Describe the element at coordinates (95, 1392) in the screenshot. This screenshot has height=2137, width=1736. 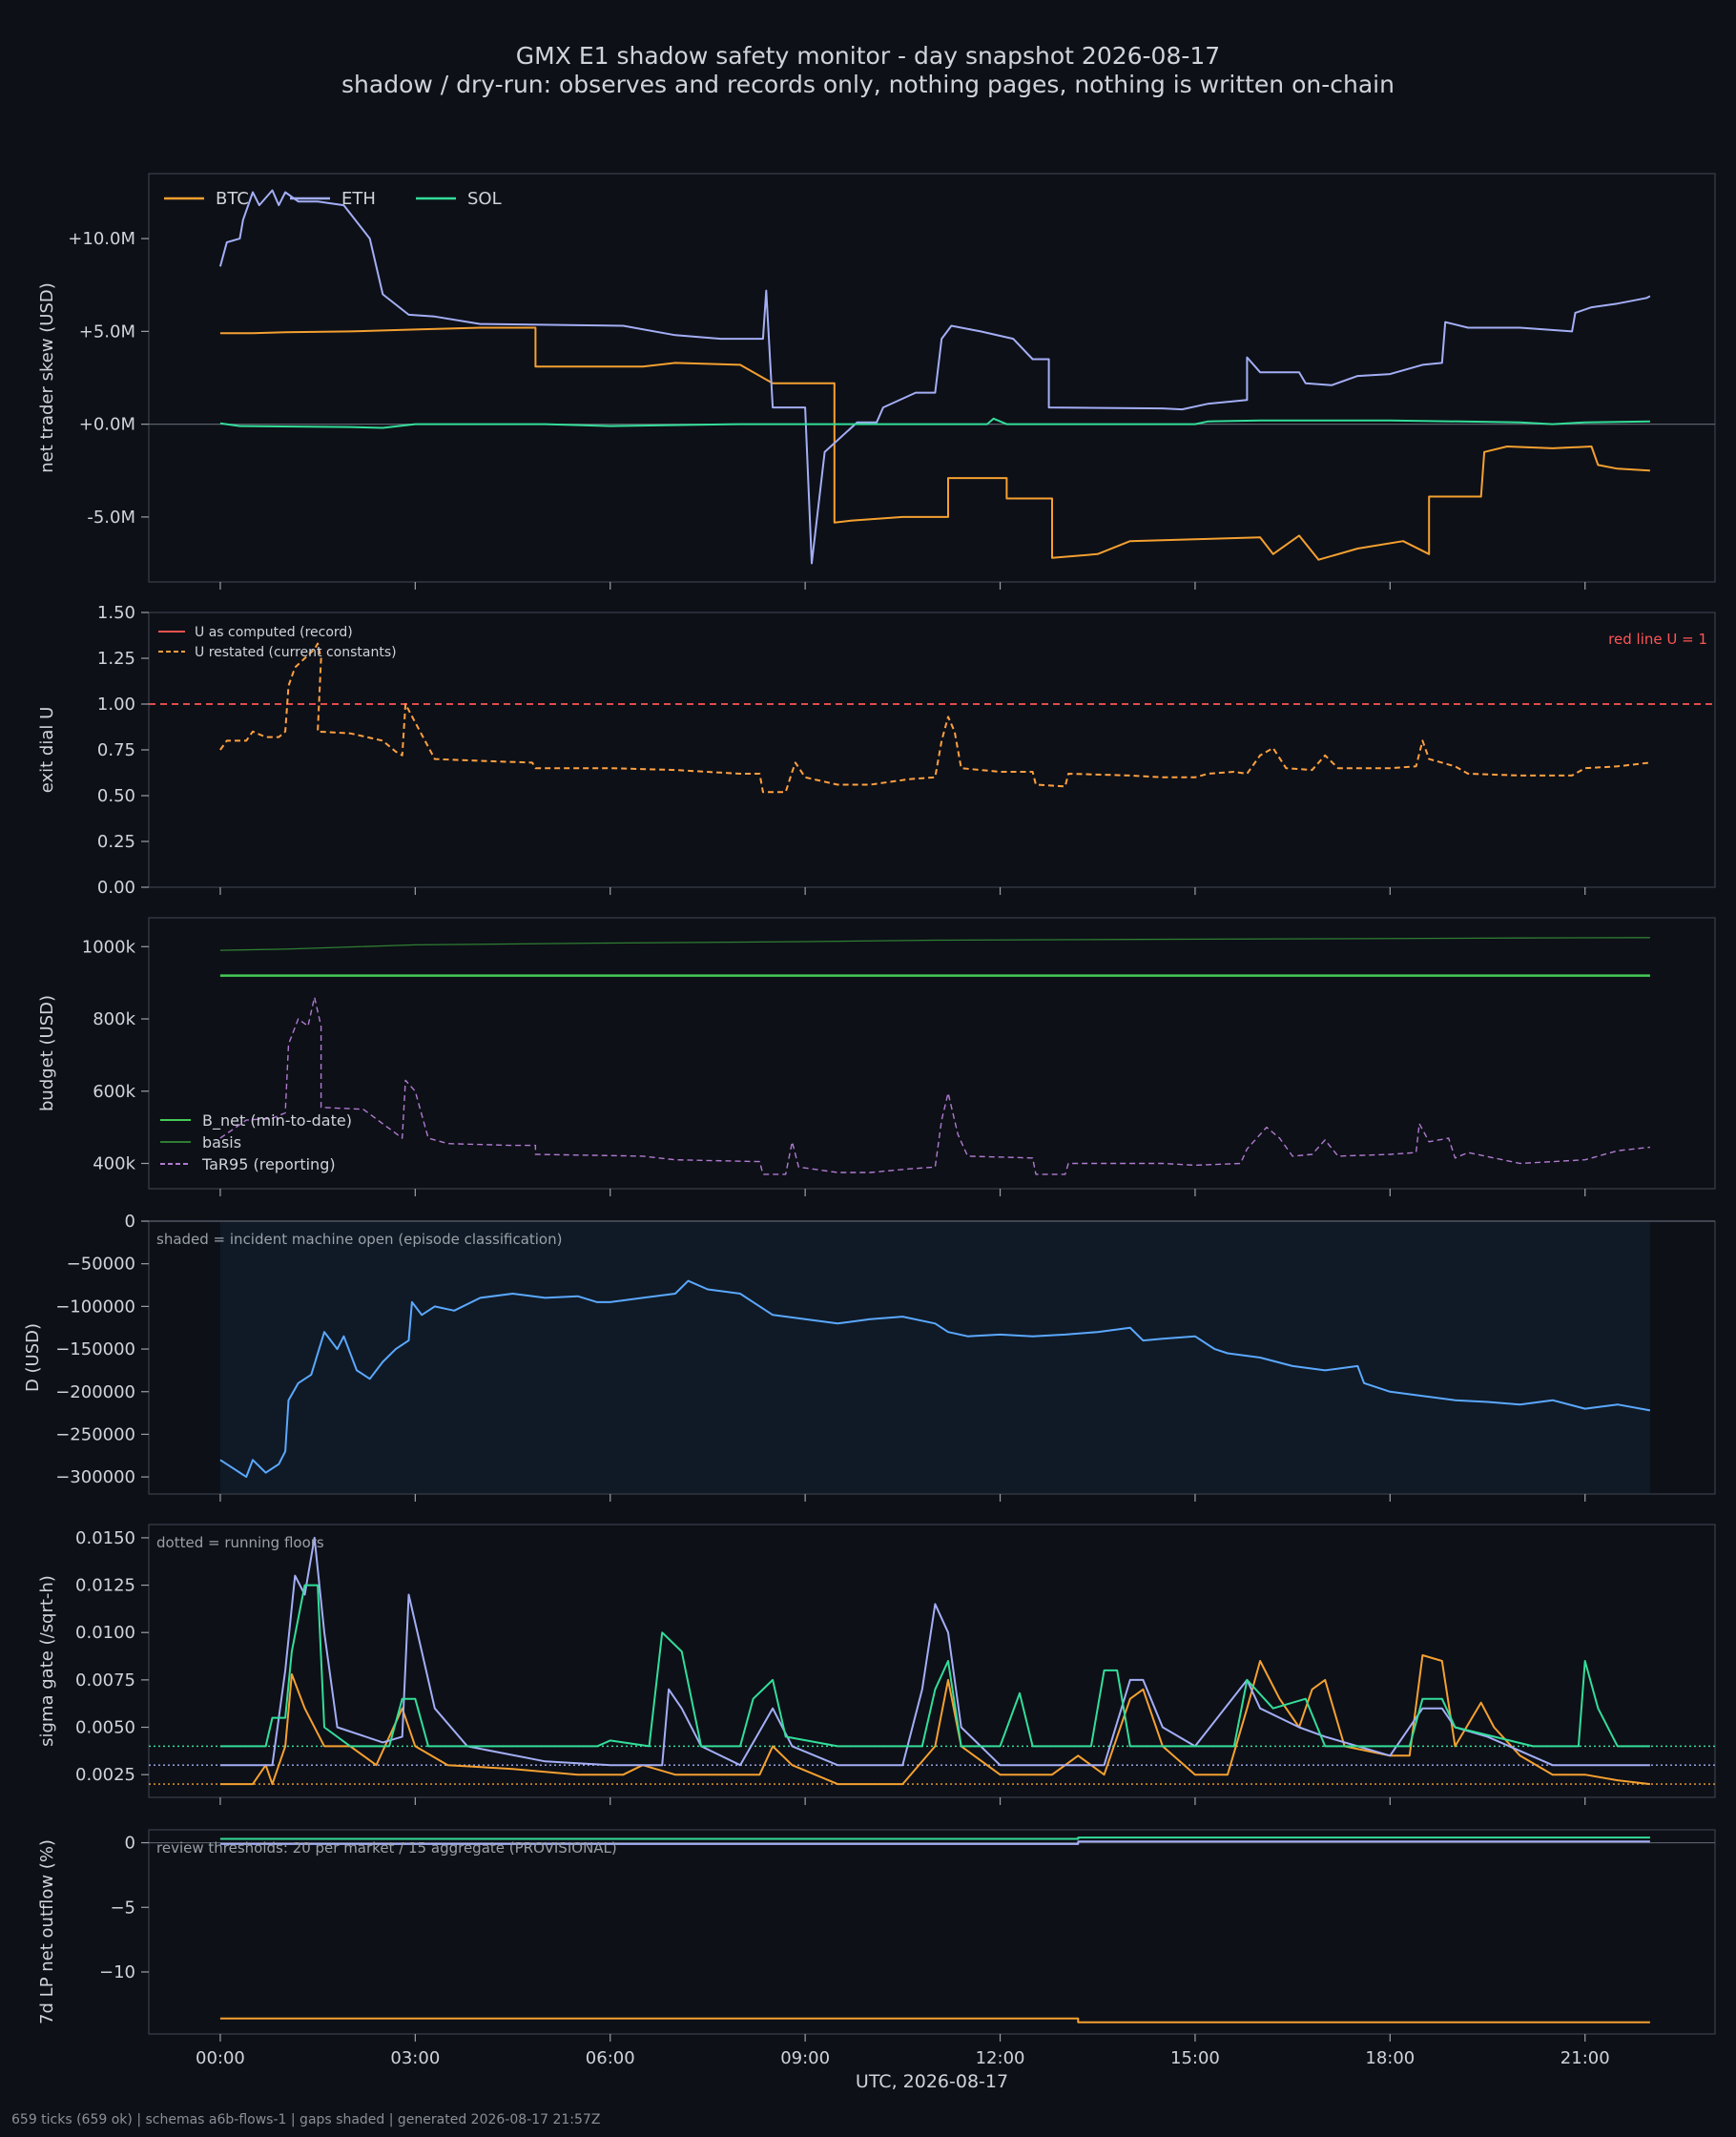
I see `y-tick-label: −200000` at that location.